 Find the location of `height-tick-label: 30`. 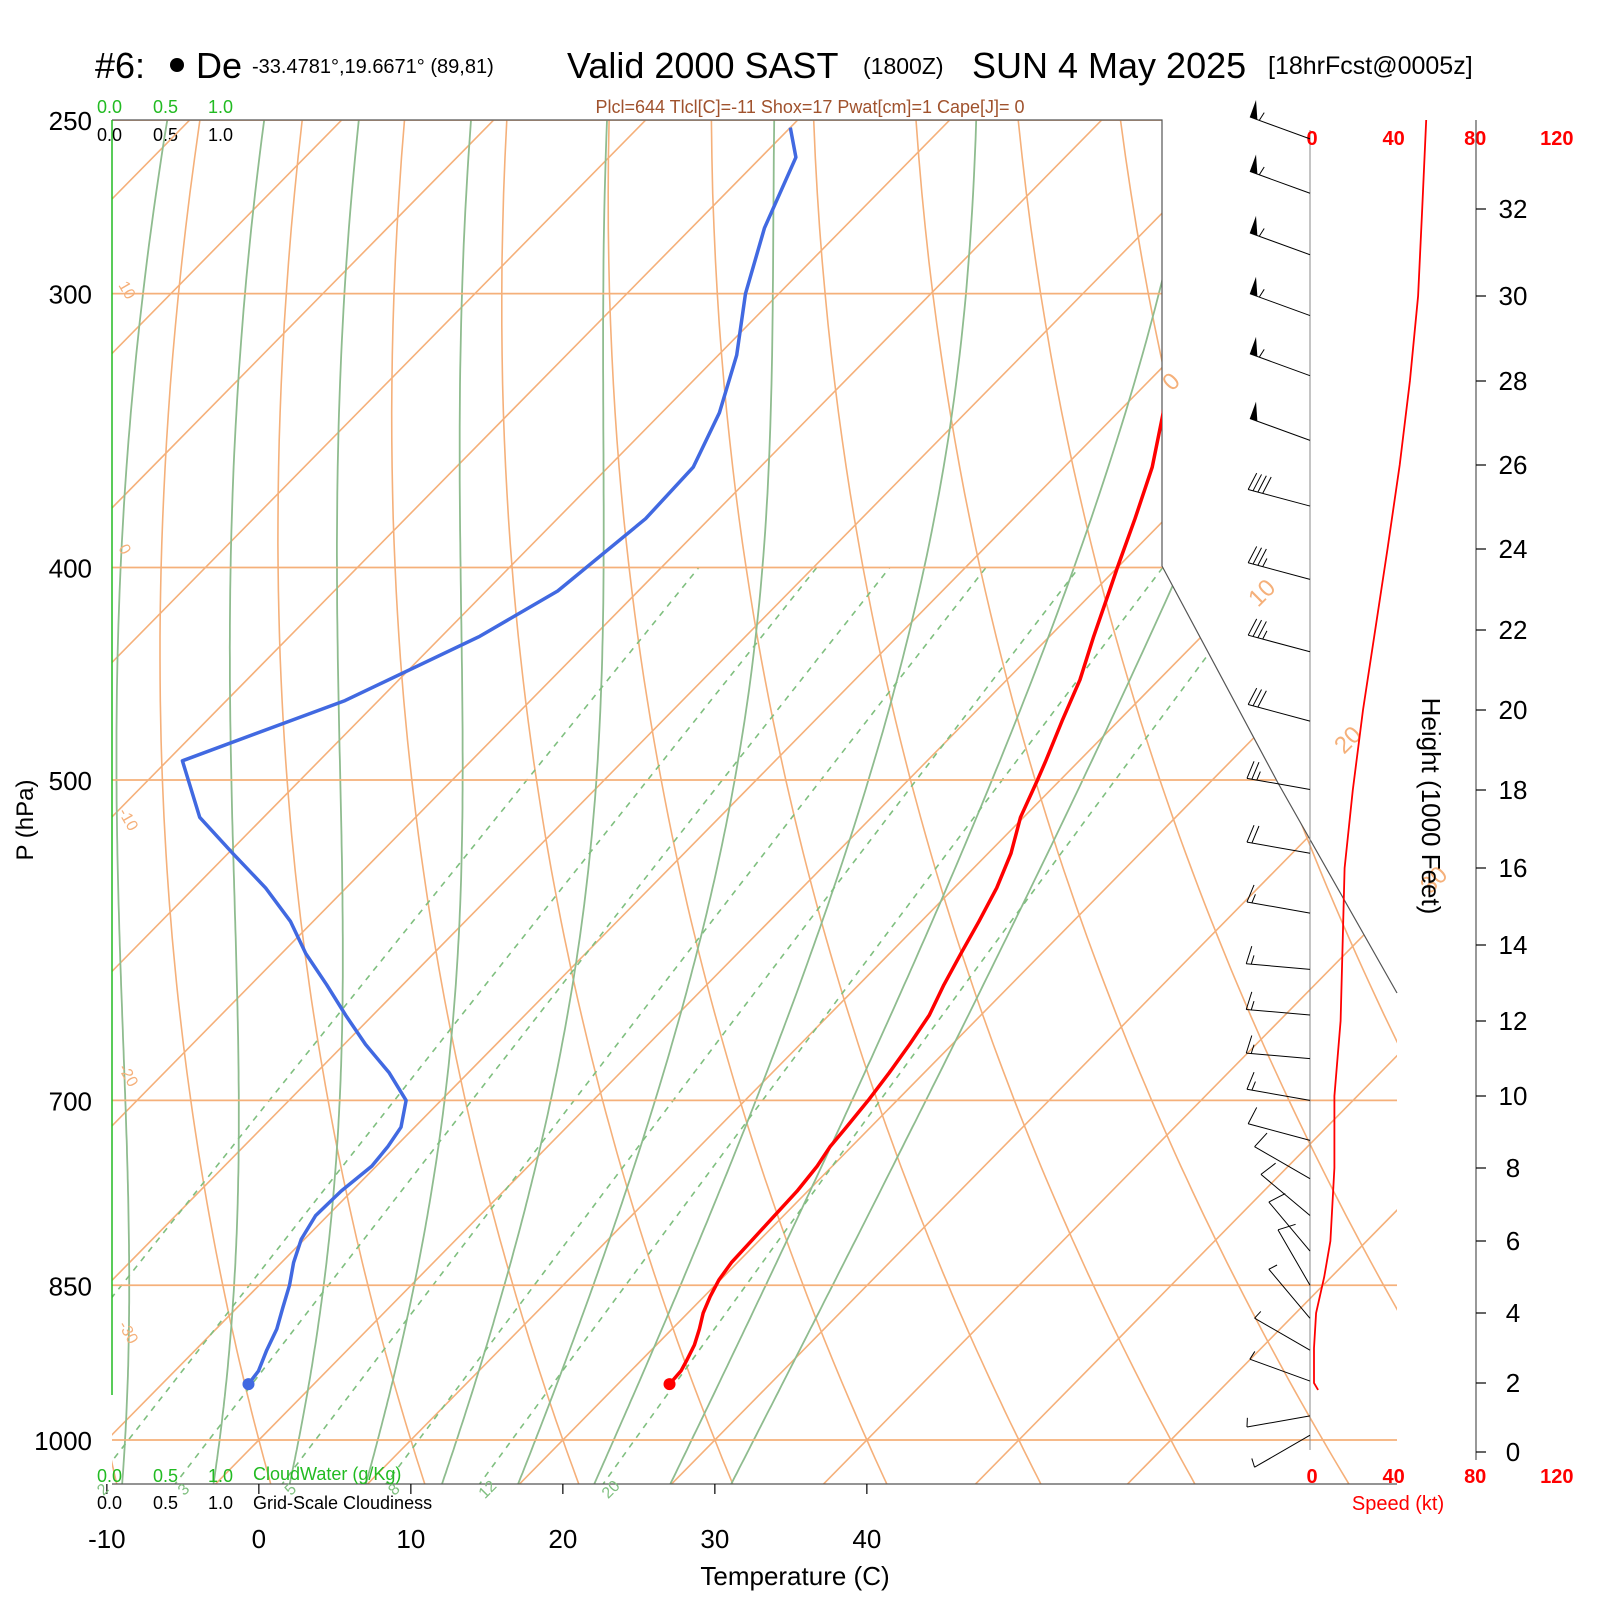

height-tick-label: 30 is located at coordinates (1513, 296).